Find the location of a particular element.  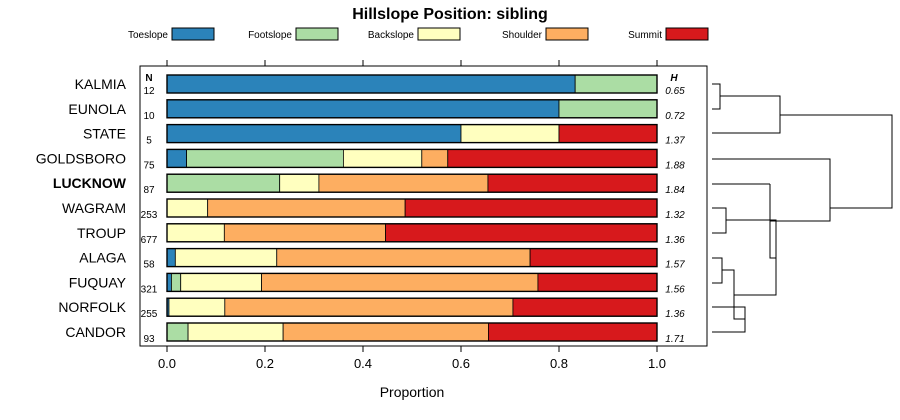

bar-lucknow-backslope is located at coordinates (299, 183).